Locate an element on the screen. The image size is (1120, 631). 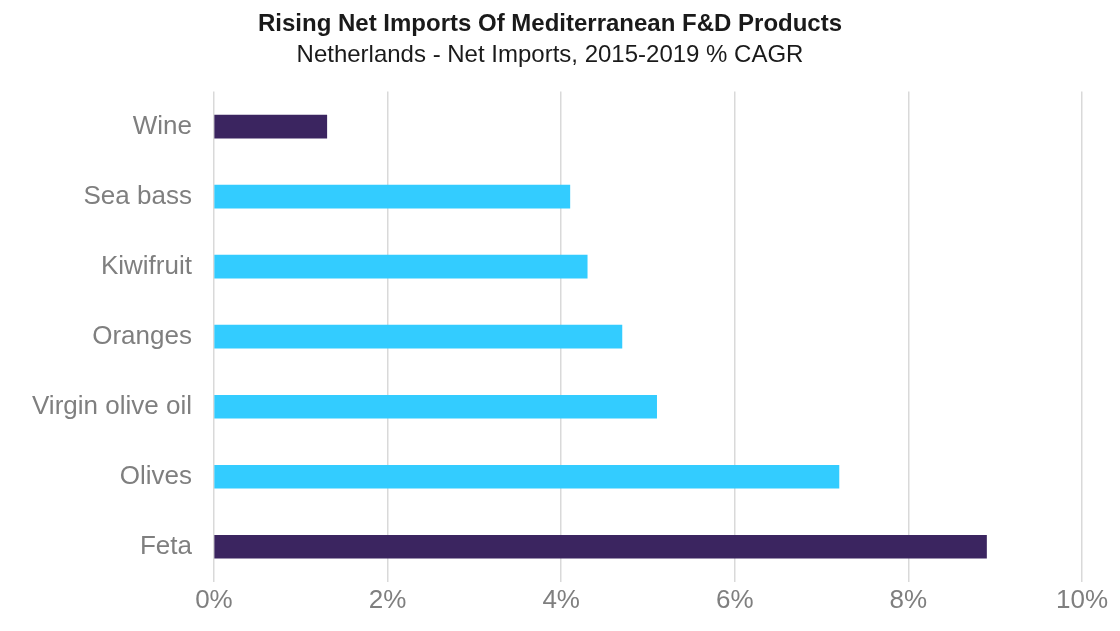
y-tick-label: Wine is located at coordinates (162, 124).